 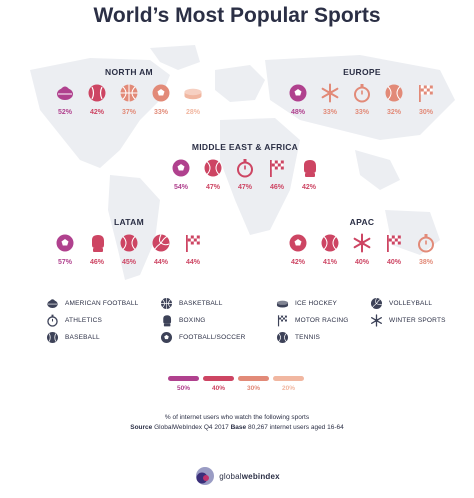 I want to click on legend-tennis: TENNIS, so click(x=298, y=337).